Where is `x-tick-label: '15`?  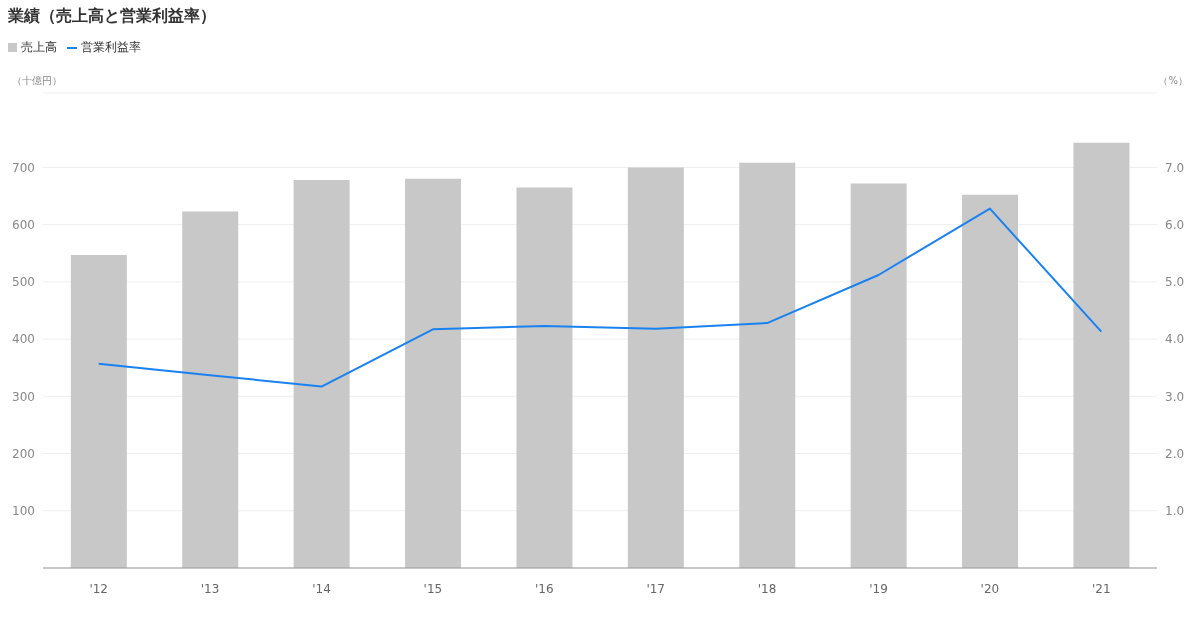 x-tick-label: '15 is located at coordinates (433, 588).